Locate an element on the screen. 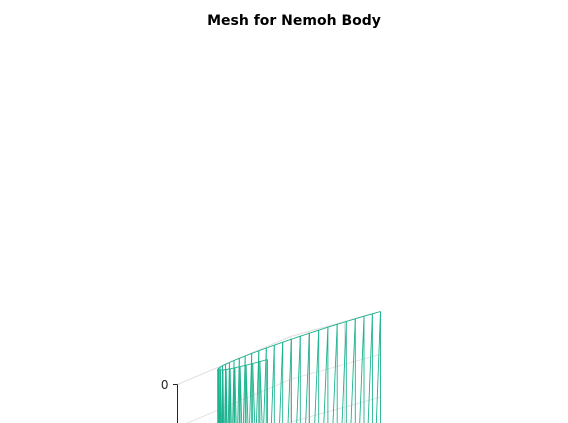  tick-layer: -5050240-2-4-6-8-10 is located at coordinates (163, 400).